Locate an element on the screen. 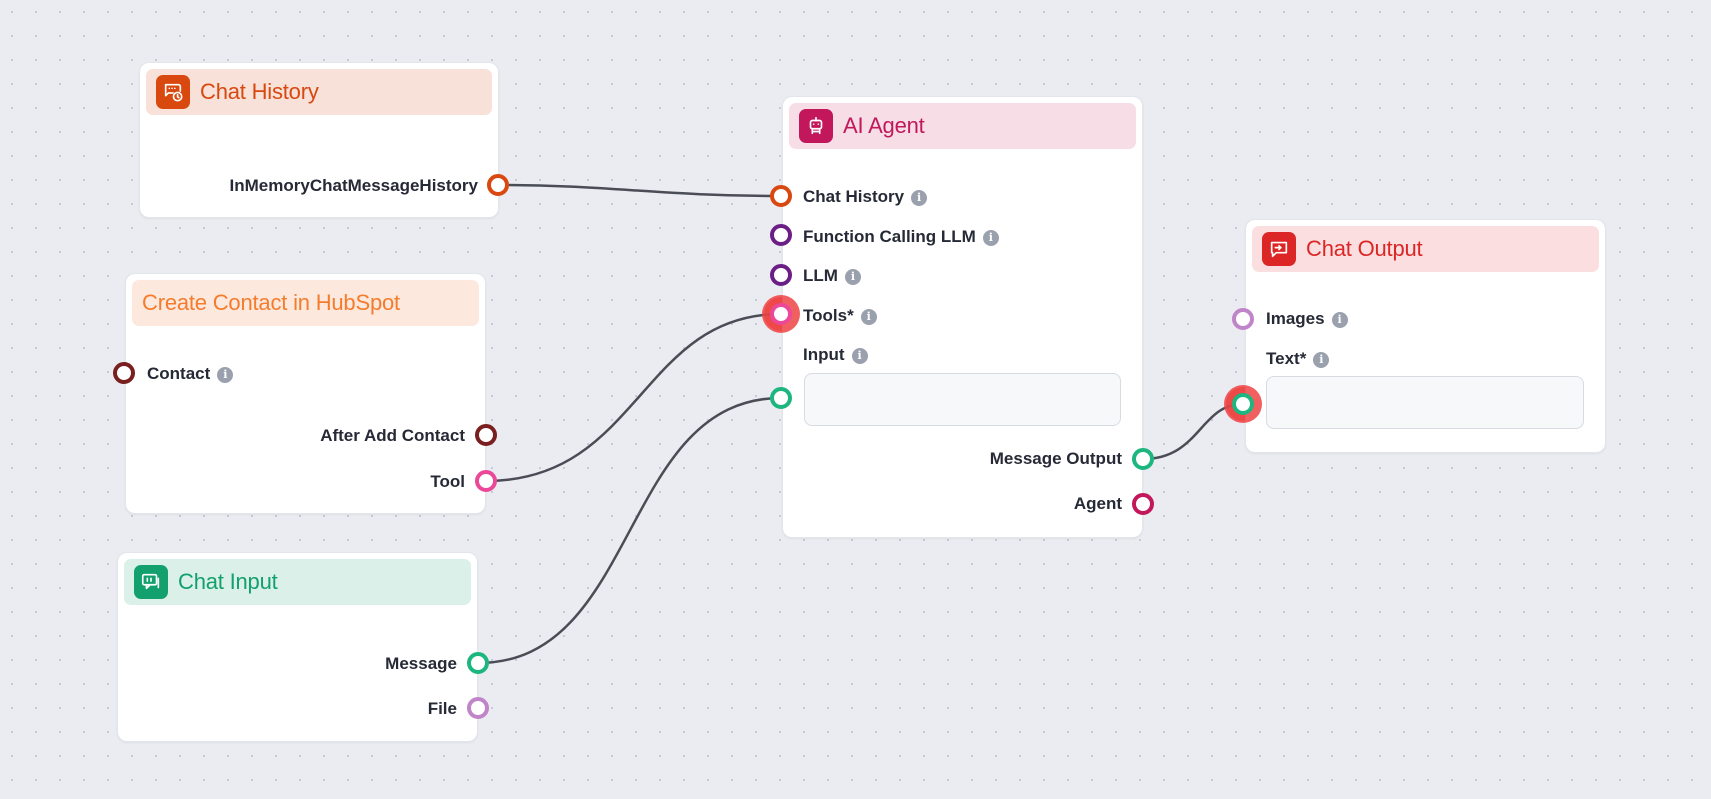  chat-history-header: Chat History is located at coordinates (319, 92).